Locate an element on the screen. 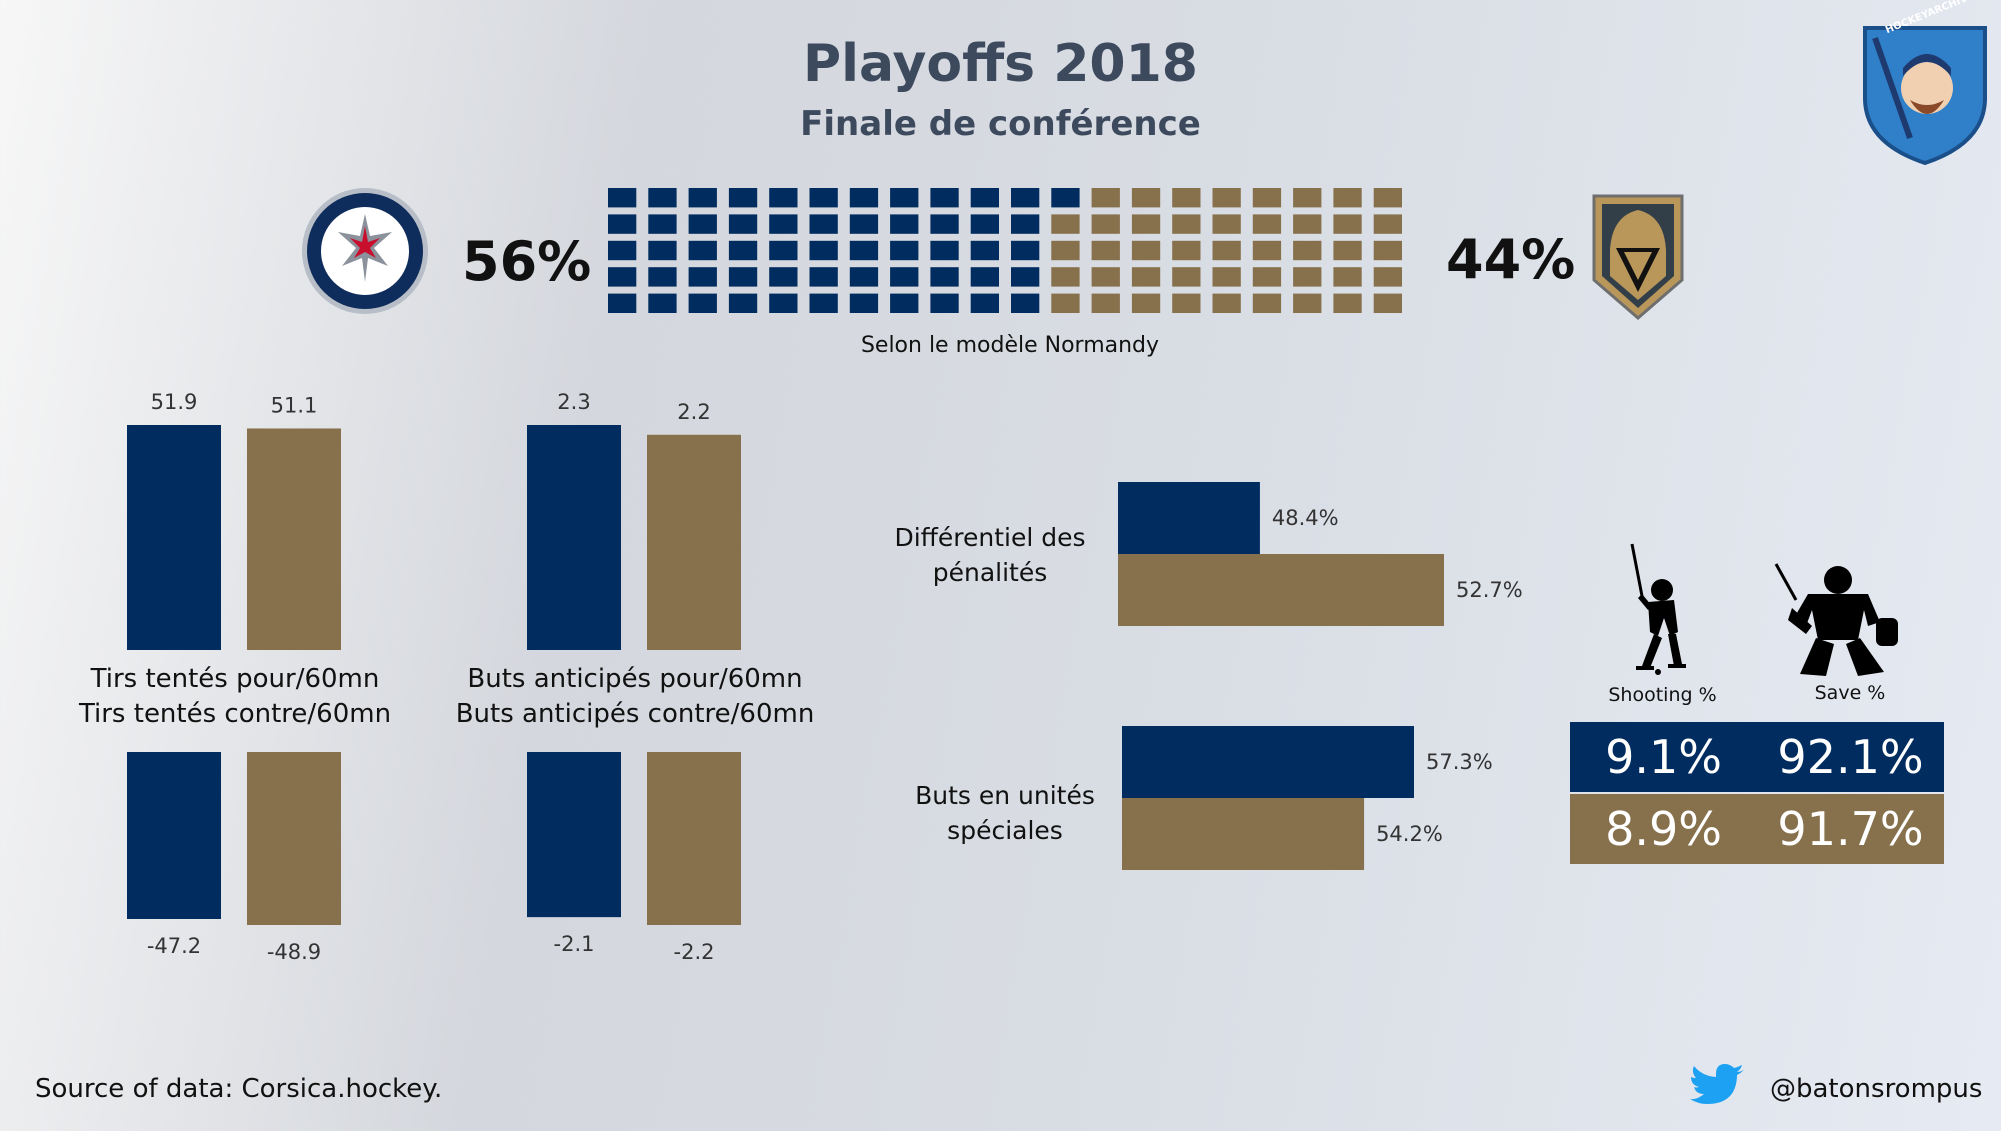  twitter-handle: @batonsrompus is located at coordinates (1876, 1089).